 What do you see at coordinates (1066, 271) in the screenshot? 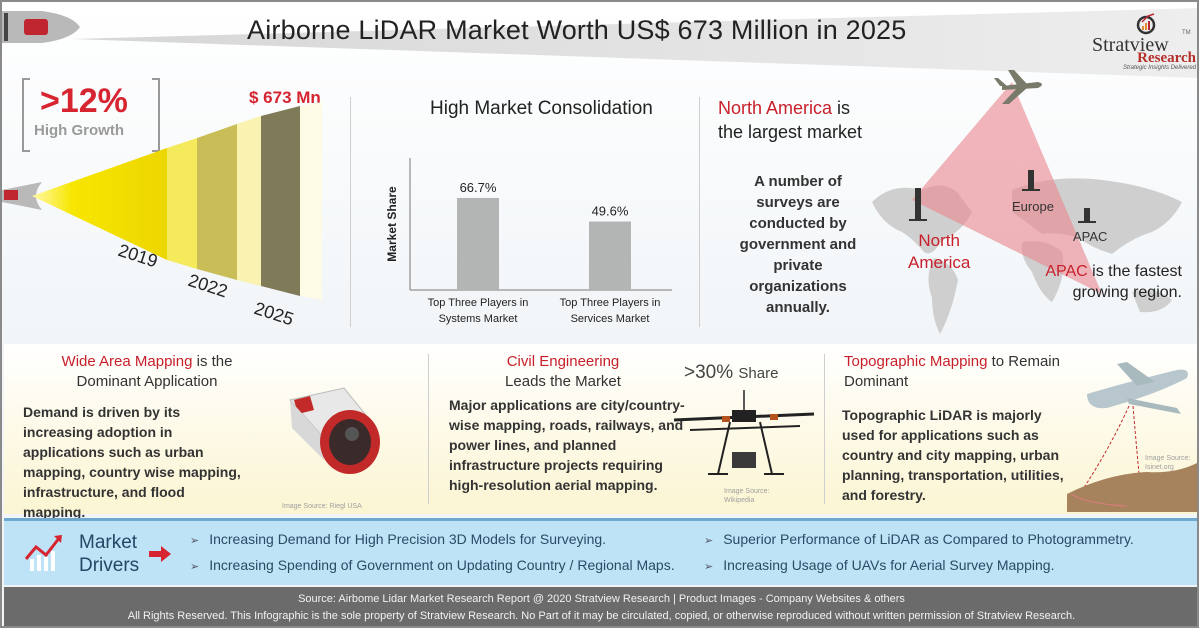
I see `apac-highlight: APAC` at bounding box center [1066, 271].